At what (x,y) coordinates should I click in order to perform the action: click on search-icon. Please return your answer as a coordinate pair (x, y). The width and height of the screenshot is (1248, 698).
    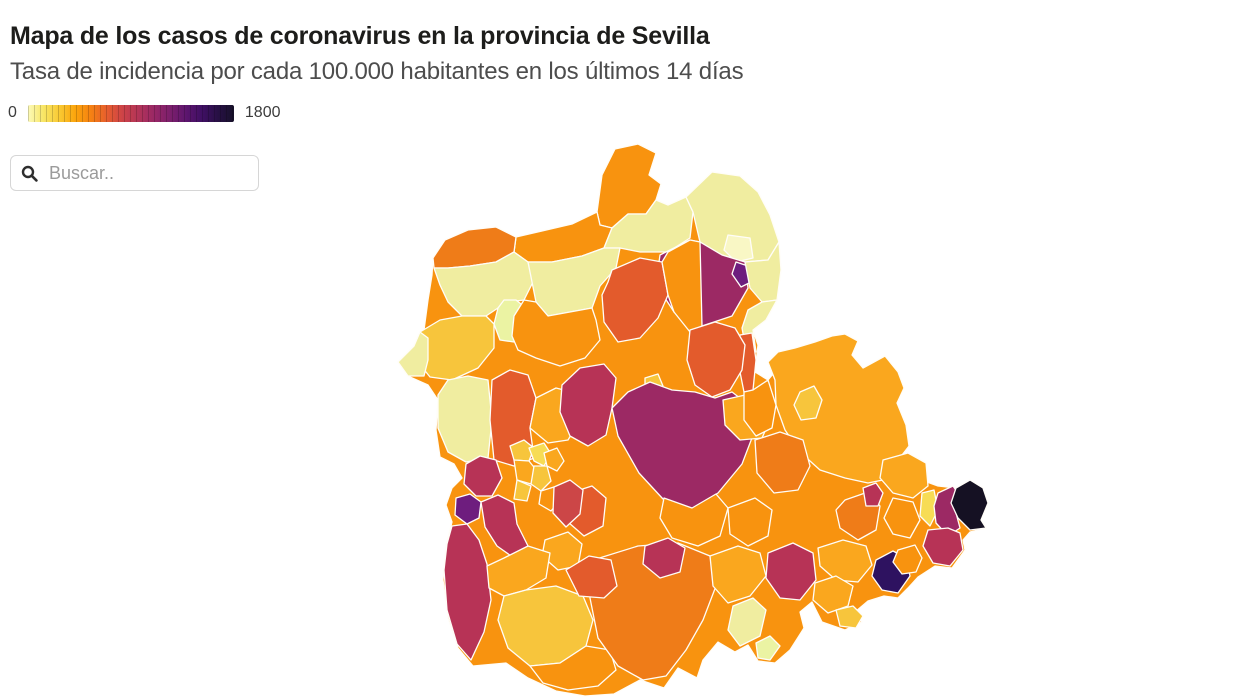
    Looking at the image, I should click on (29, 173).